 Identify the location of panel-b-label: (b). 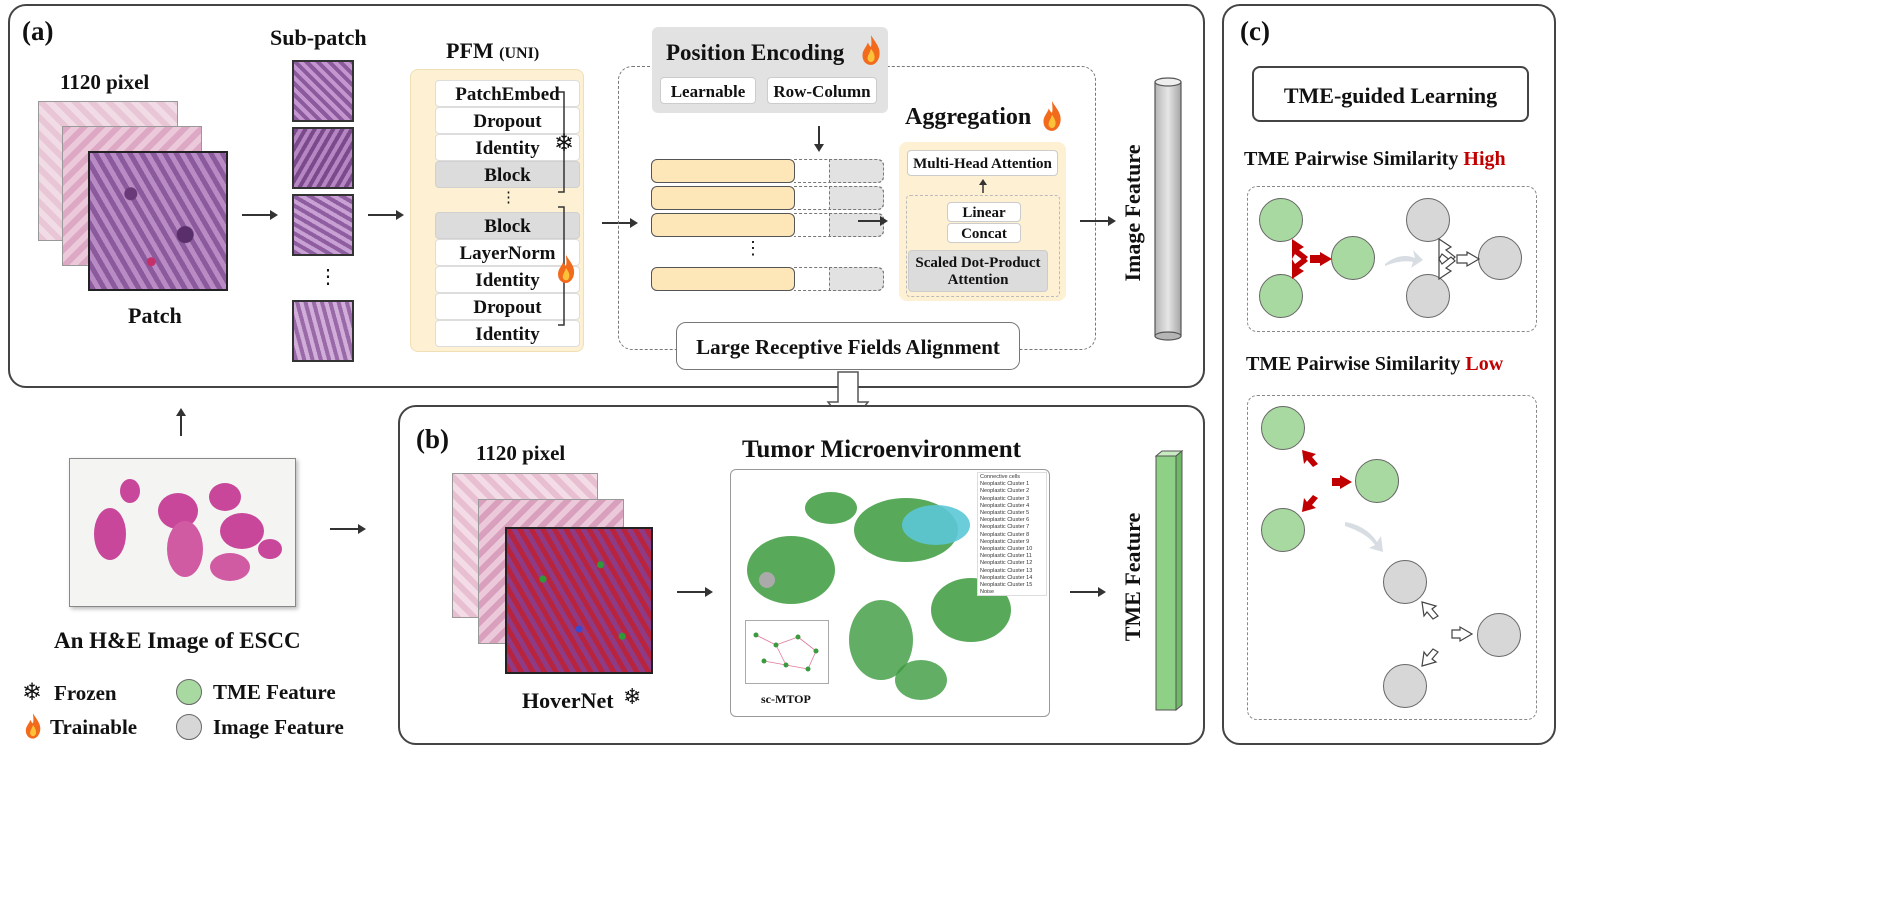
(432, 439).